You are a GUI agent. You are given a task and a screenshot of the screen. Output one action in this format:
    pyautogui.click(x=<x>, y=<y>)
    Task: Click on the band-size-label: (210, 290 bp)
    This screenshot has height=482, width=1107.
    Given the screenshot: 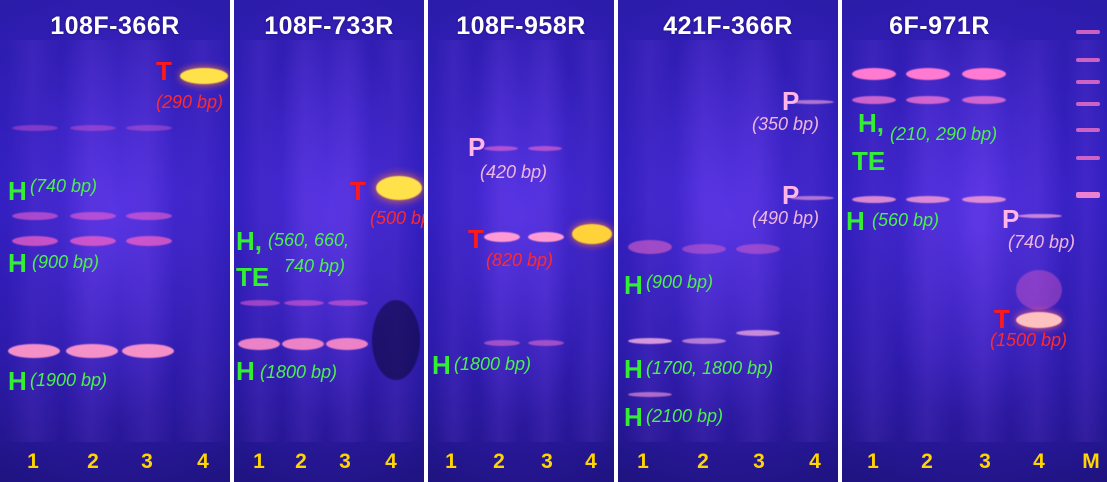 What is the action you would take?
    pyautogui.click(x=944, y=134)
    